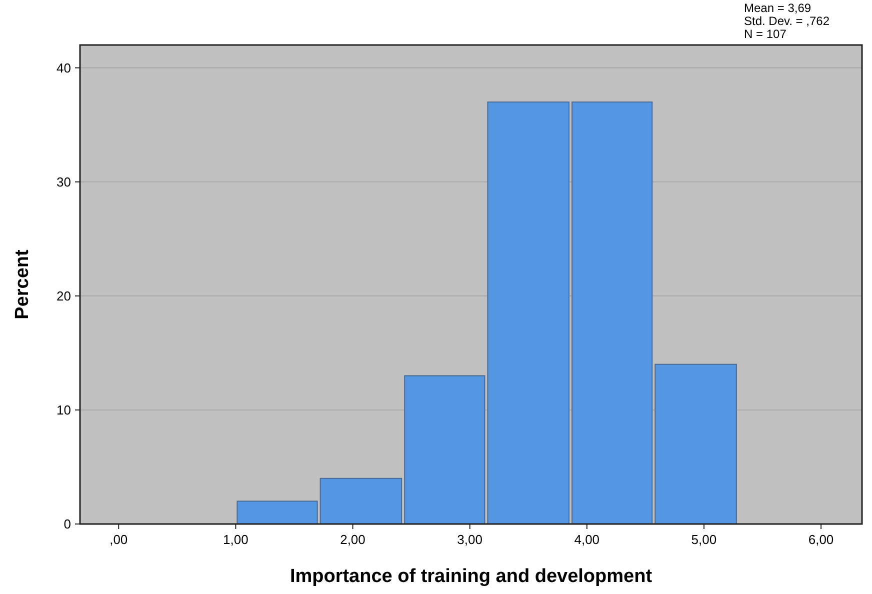 This screenshot has width=872, height=594. I want to click on x-tick-label: 3,00, so click(469, 539).